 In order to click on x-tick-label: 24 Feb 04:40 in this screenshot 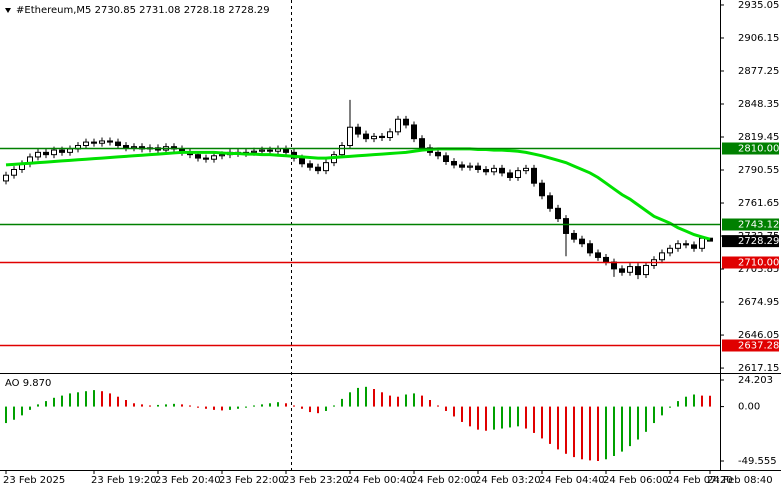, I will do `click(572, 480)`.